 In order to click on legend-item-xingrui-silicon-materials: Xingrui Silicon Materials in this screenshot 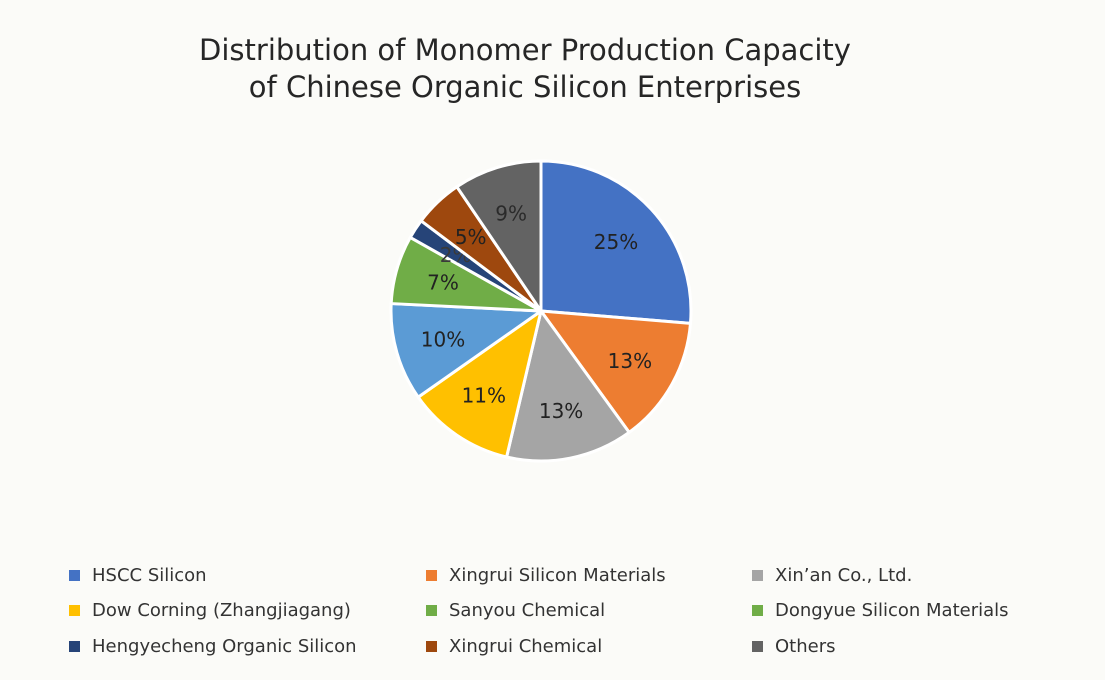, I will do `click(546, 575)`.